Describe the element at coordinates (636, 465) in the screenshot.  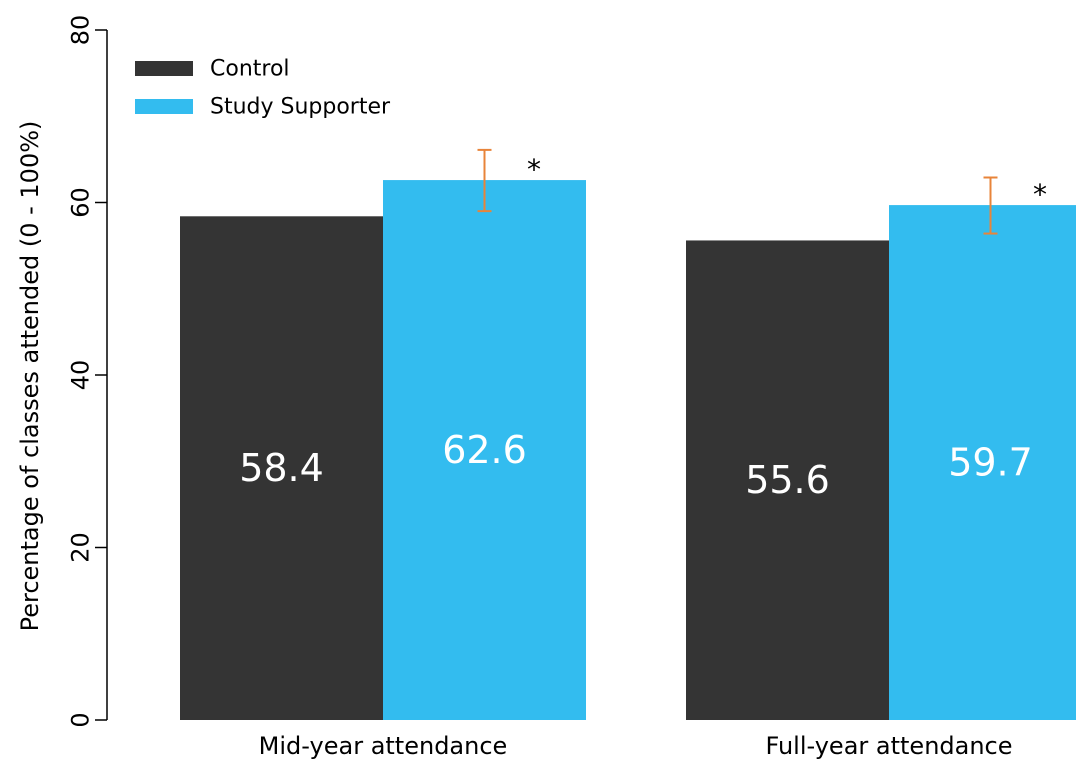
I see `value-labels: 58.4 62.6 55.6 59.7` at that location.